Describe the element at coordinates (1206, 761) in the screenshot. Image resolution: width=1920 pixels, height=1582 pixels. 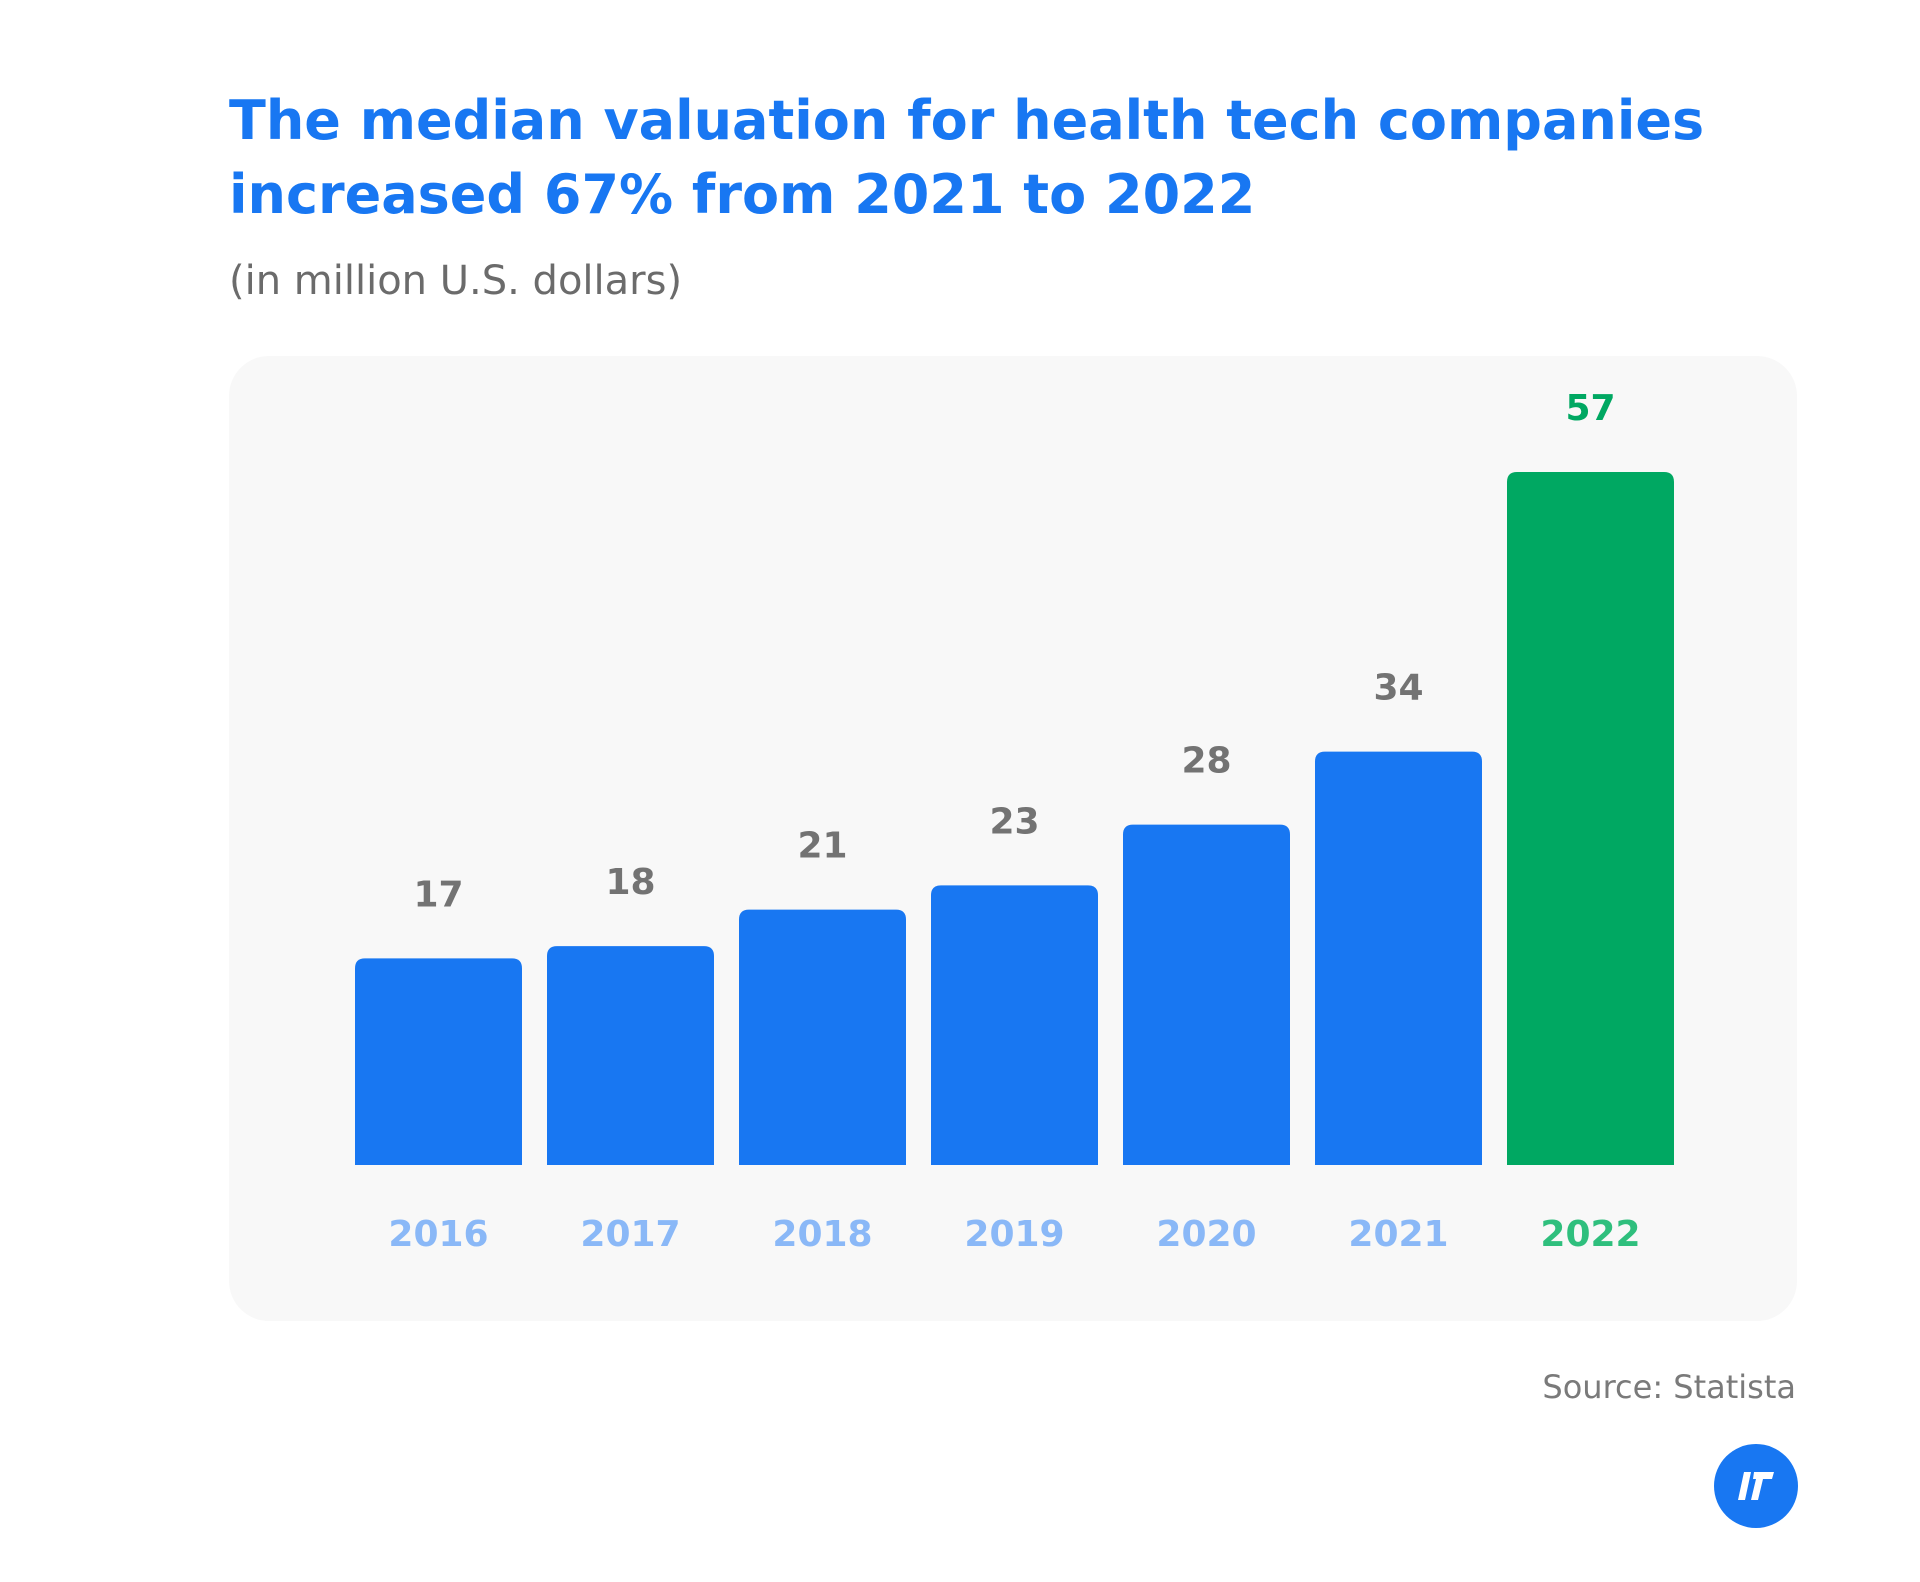
I see `value-label-2020: 28` at that location.